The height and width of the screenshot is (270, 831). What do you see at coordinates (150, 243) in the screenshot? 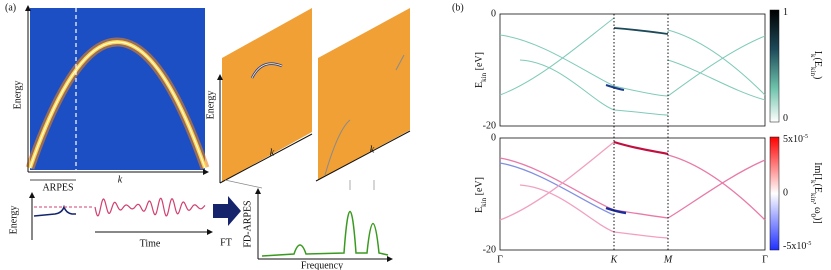
I see `axis-label: Time` at bounding box center [150, 243].